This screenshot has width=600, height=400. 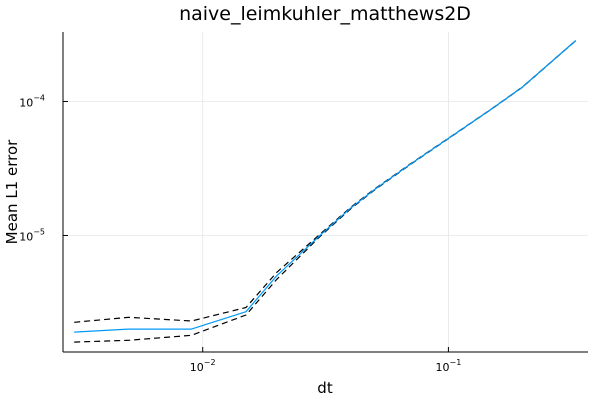 I want to click on x-tick-label: 10⁻¹, so click(x=449, y=366).